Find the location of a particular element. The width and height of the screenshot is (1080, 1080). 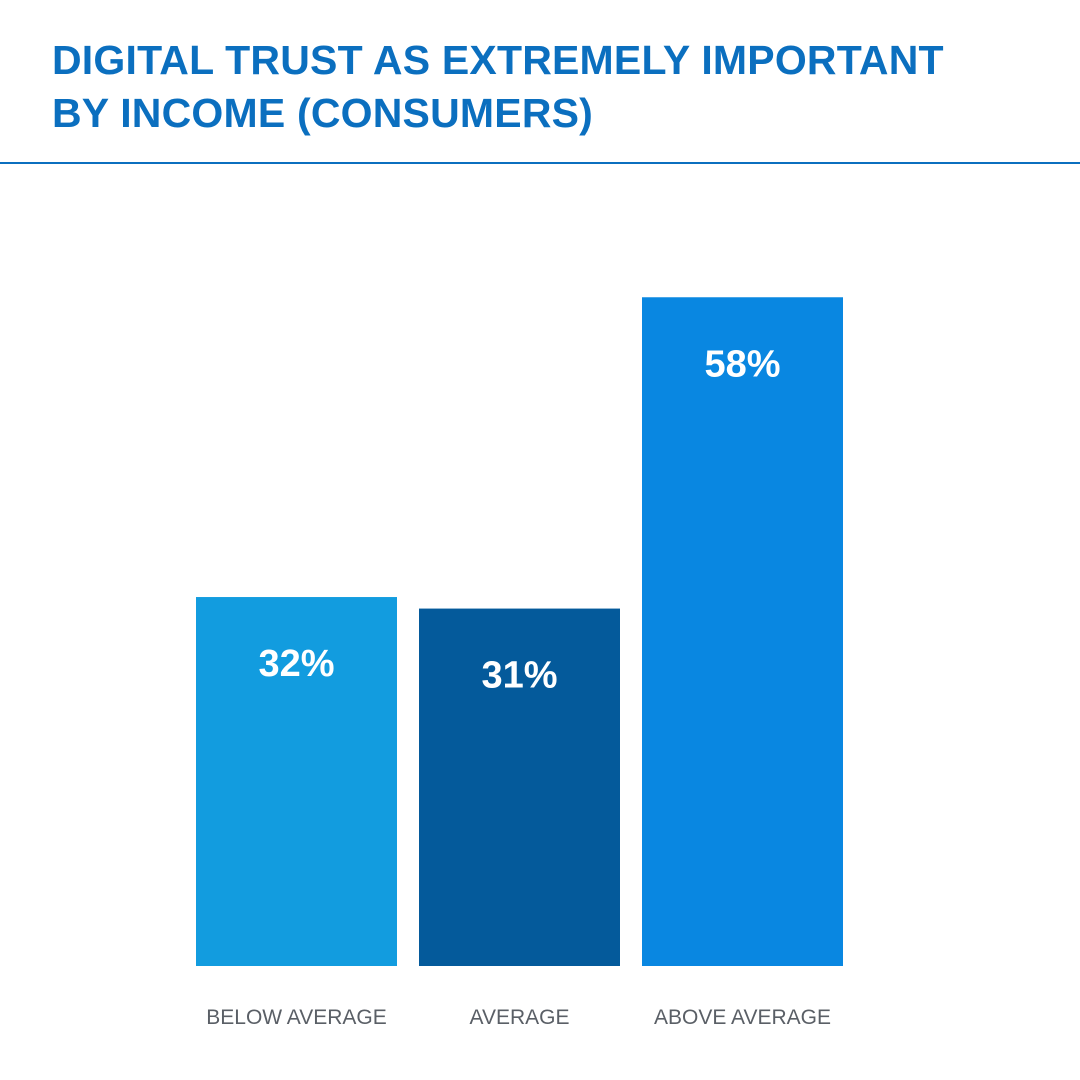

category-label-2: ABOVE AVERAGE is located at coordinates (742, 1017).